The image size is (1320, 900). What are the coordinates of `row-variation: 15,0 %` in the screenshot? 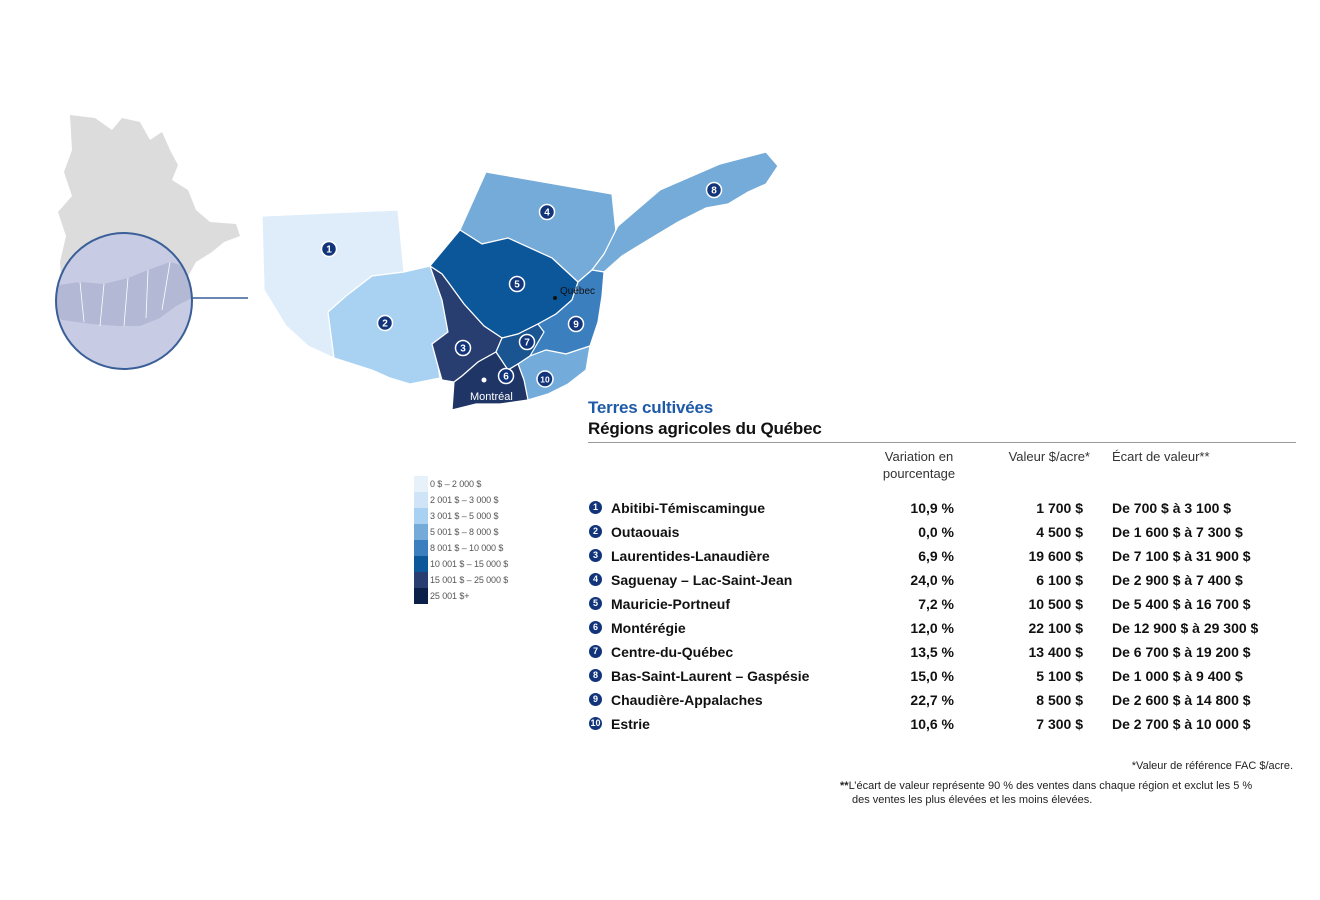 It's located at (932, 676).